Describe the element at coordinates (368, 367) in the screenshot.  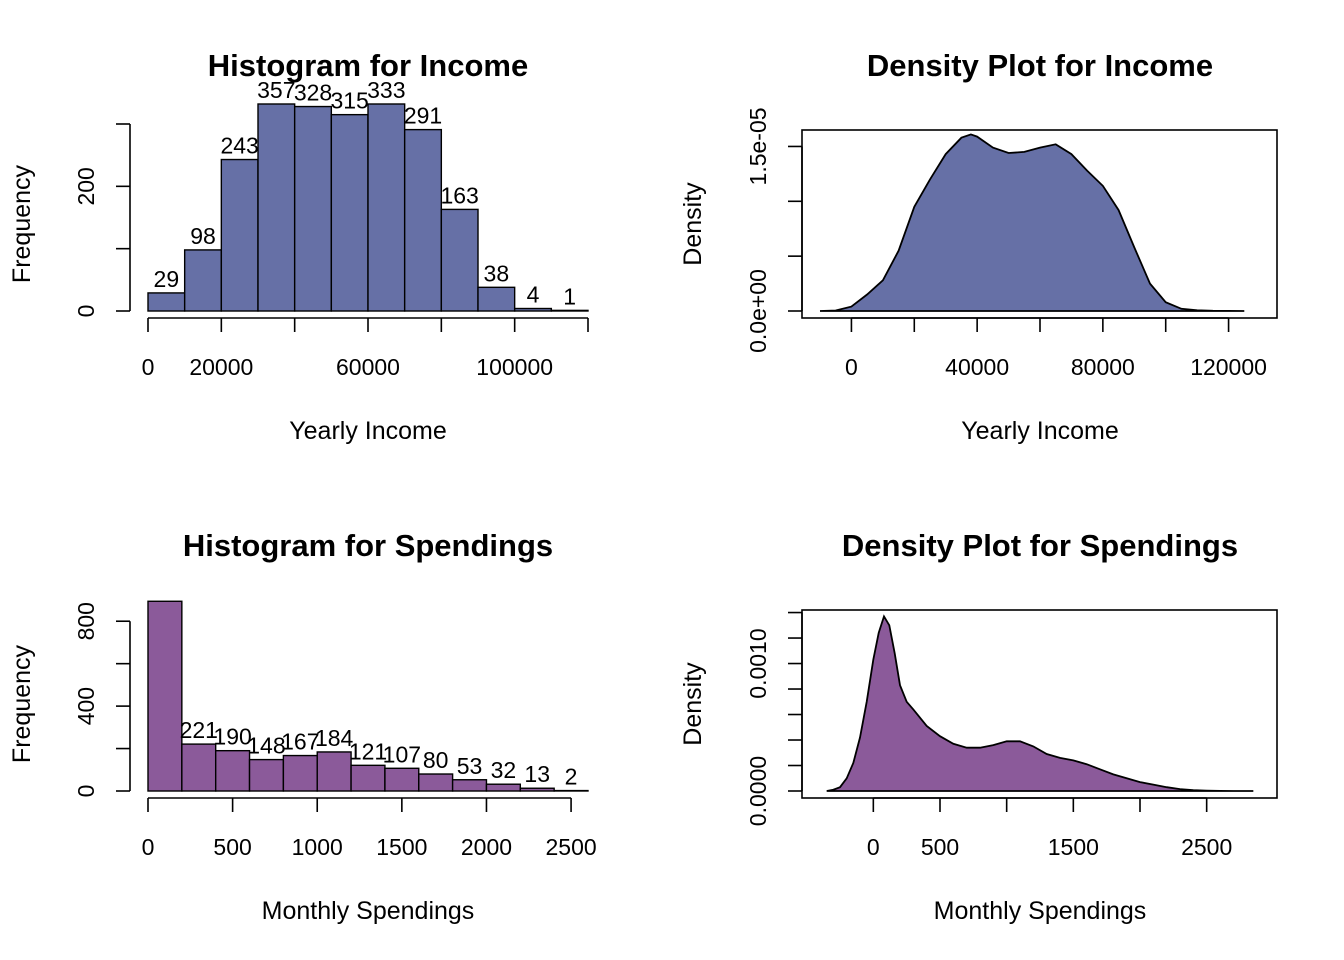
I see `x-tick-label: 60000` at that location.